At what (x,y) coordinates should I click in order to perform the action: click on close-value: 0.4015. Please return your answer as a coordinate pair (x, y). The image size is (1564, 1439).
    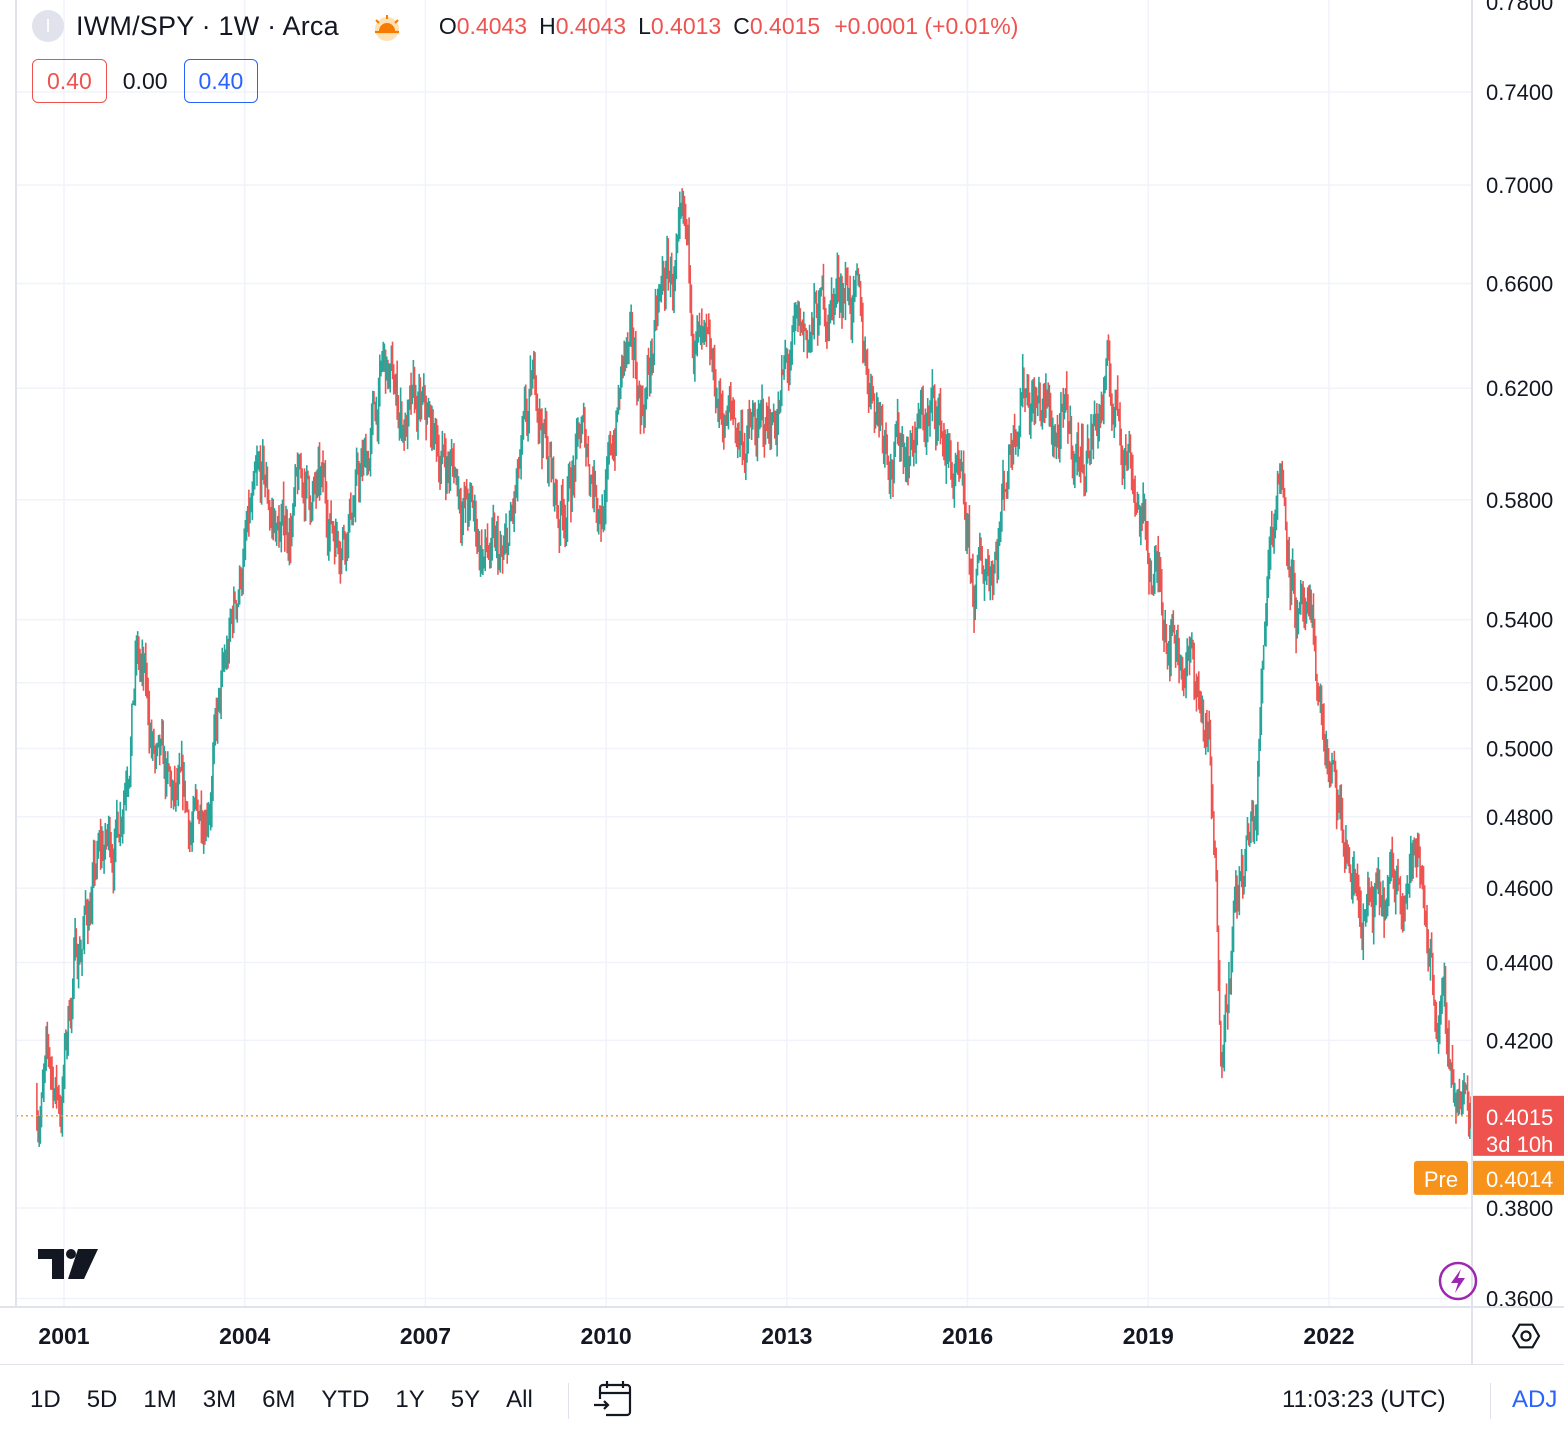
    Looking at the image, I should click on (785, 25).